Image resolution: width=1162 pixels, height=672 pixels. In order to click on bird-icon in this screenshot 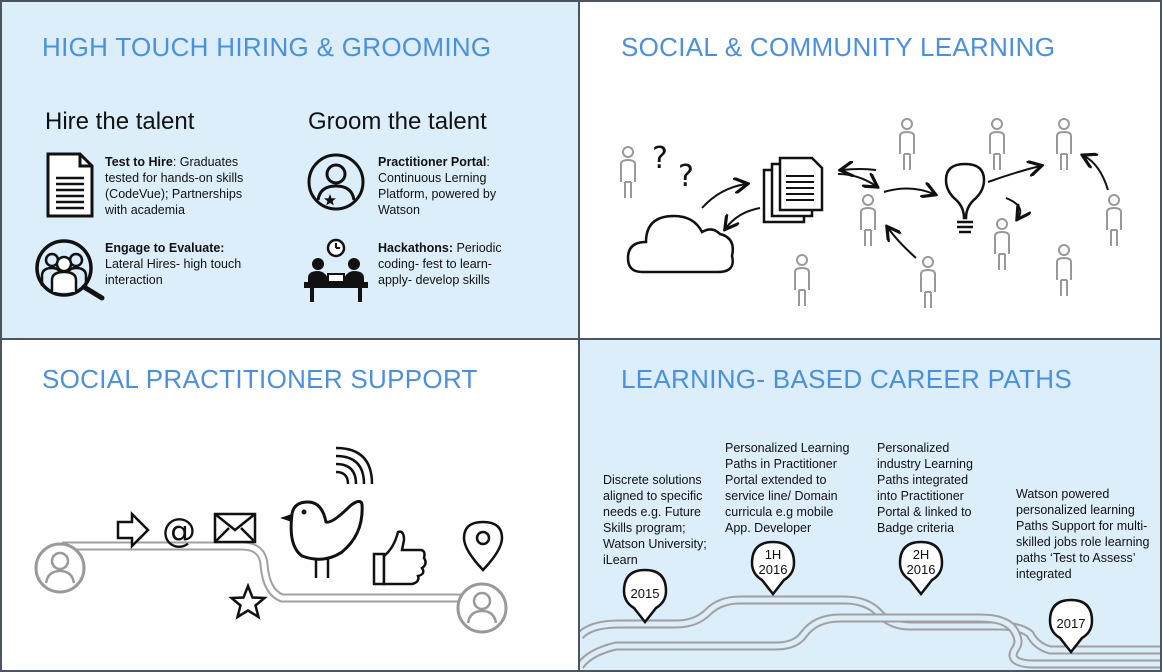, I will do `click(322, 538)`.